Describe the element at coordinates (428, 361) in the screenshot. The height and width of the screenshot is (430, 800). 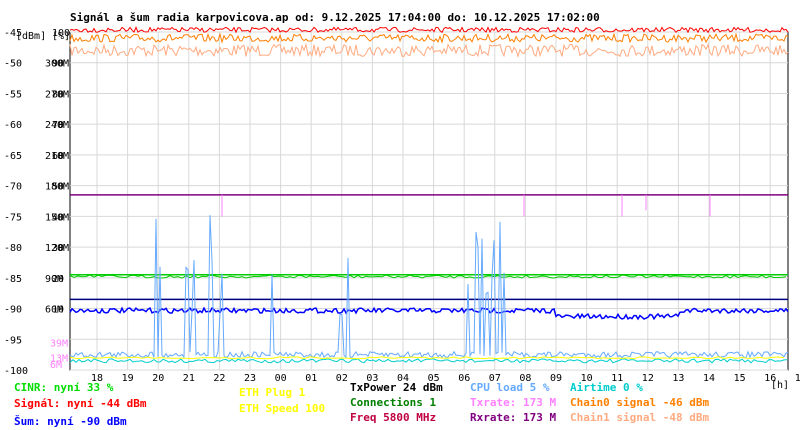
I see `series-cinr` at that location.